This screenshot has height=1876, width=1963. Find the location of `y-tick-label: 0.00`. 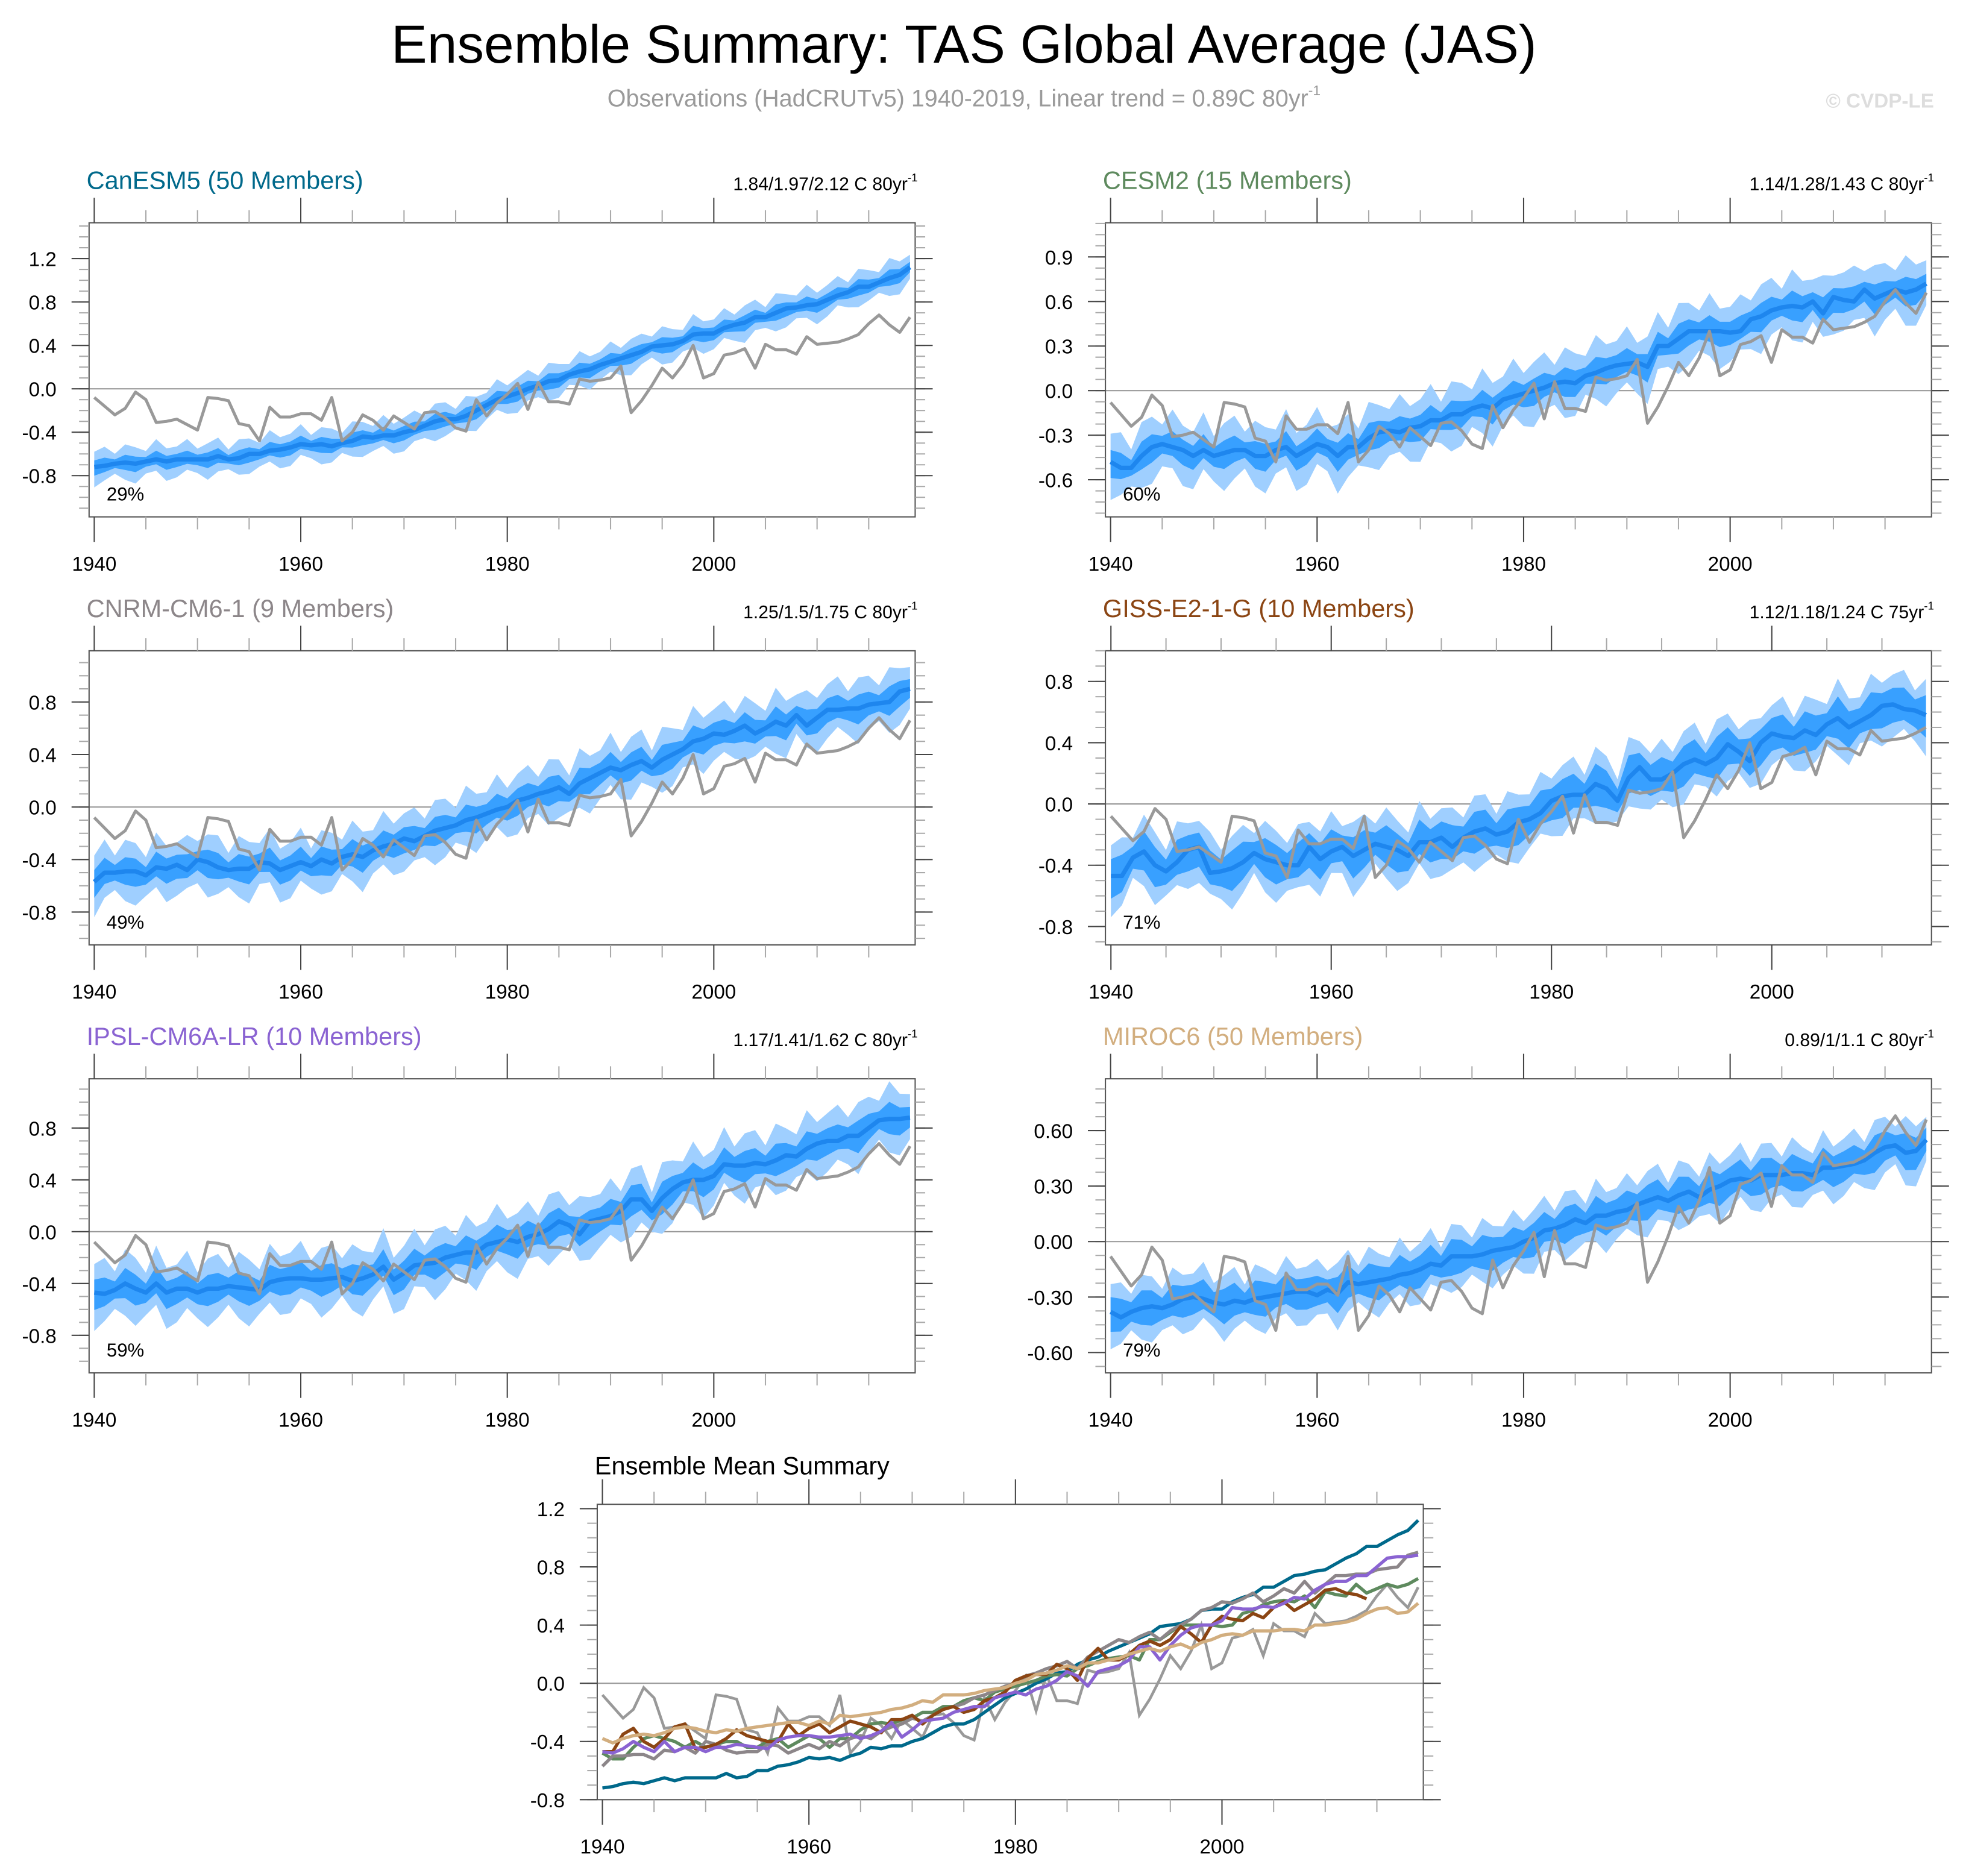

y-tick-label: 0.00 is located at coordinates (1053, 1243).